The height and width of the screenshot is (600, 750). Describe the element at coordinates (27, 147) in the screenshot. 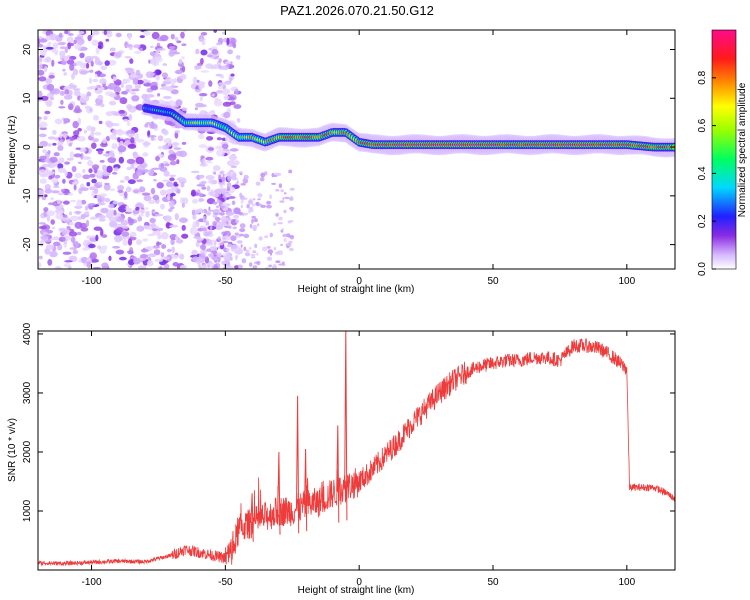

I see `spectrogram-y-tick-label: 0` at that location.